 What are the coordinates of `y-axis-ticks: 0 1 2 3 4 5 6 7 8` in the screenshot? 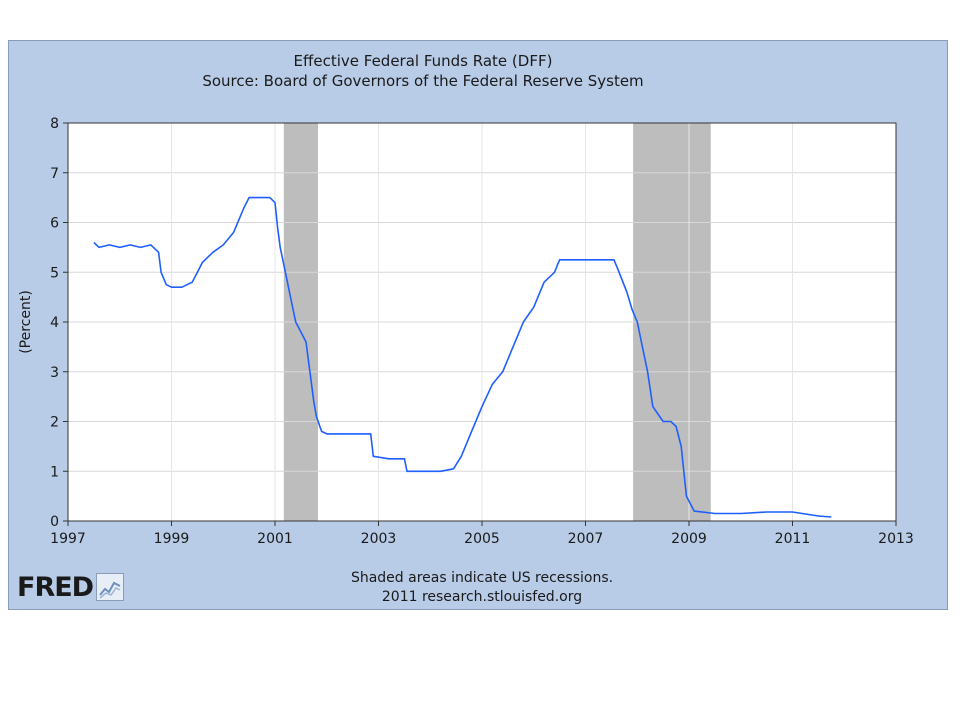 It's located at (59, 323).